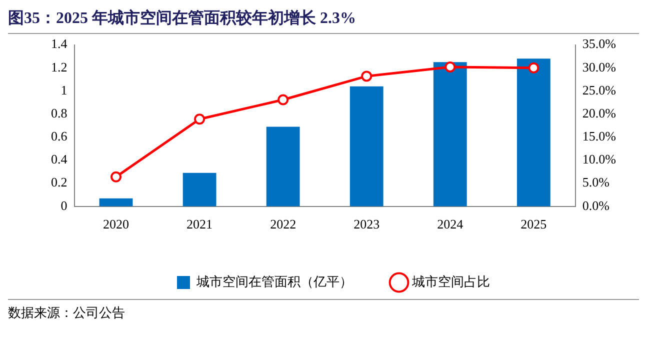 The image size is (647, 343). I want to click on x-tick-label: 2023, so click(367, 224).